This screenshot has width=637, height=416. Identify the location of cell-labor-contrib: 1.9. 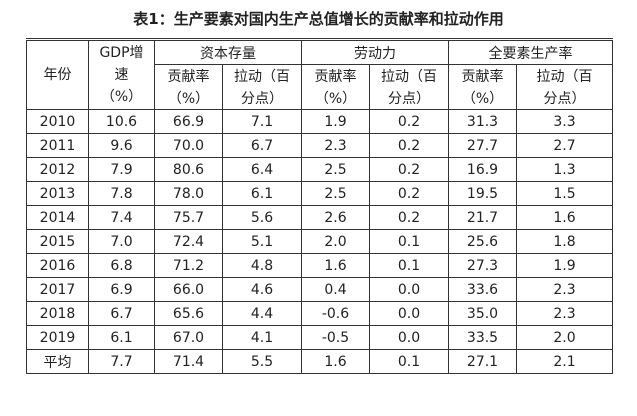
(335, 121).